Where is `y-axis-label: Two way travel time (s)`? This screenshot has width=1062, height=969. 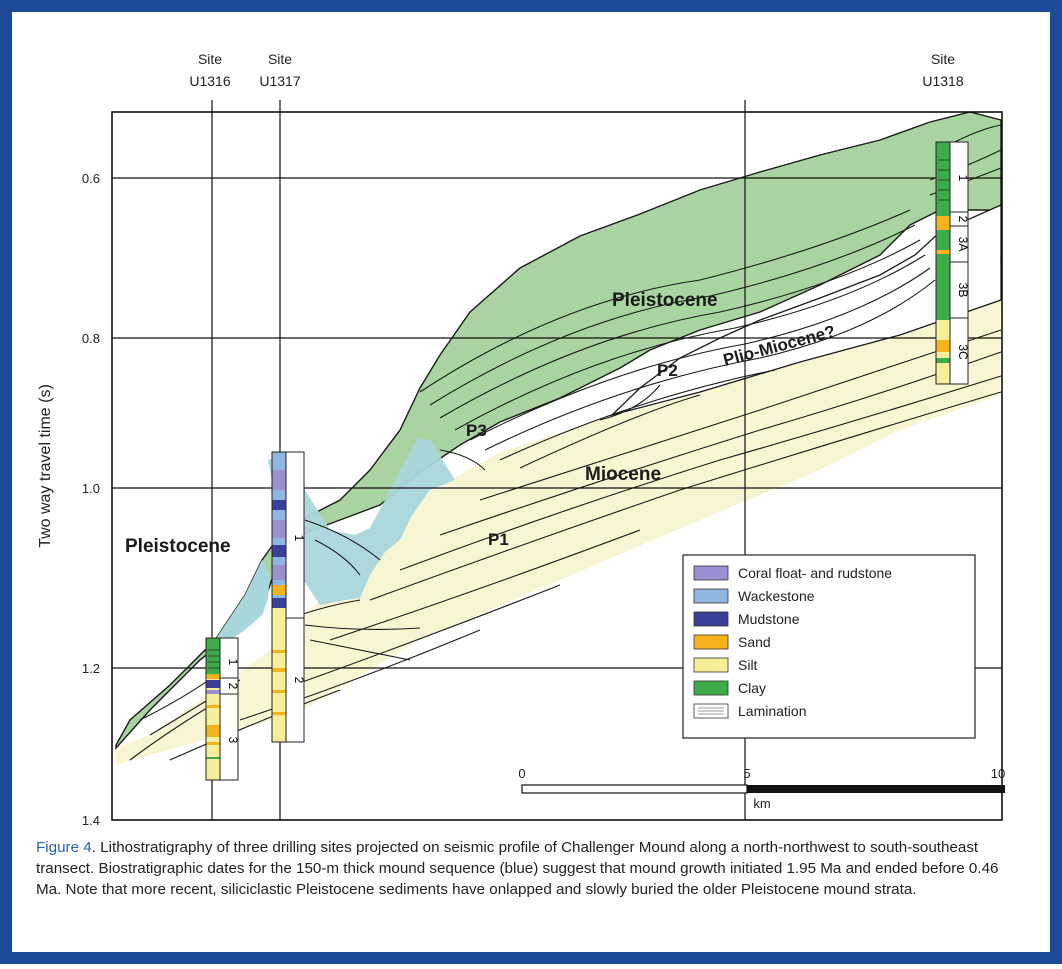
y-axis-label: Two way travel time (s) is located at coordinates (45, 466).